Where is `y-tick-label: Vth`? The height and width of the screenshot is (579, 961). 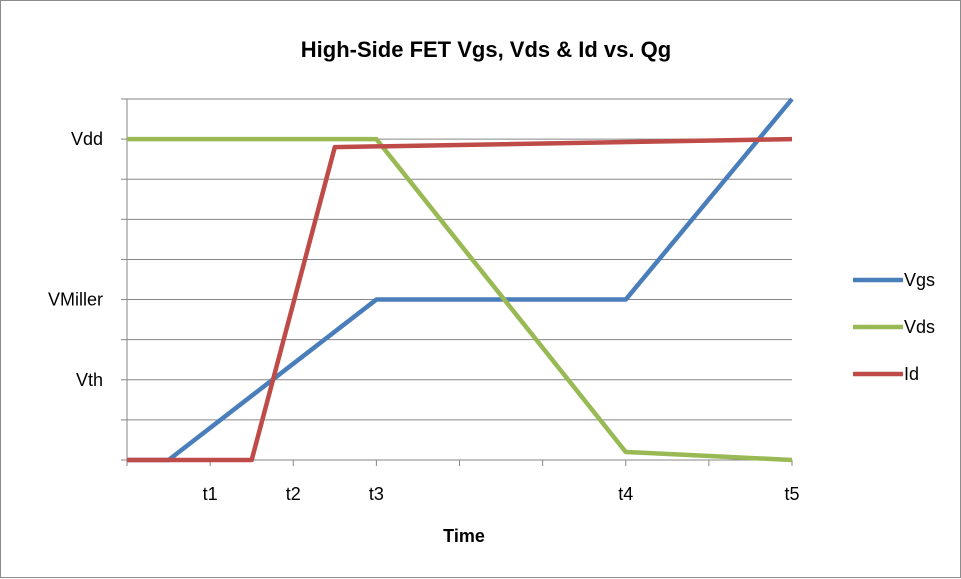
y-tick-label: Vth is located at coordinates (89, 380).